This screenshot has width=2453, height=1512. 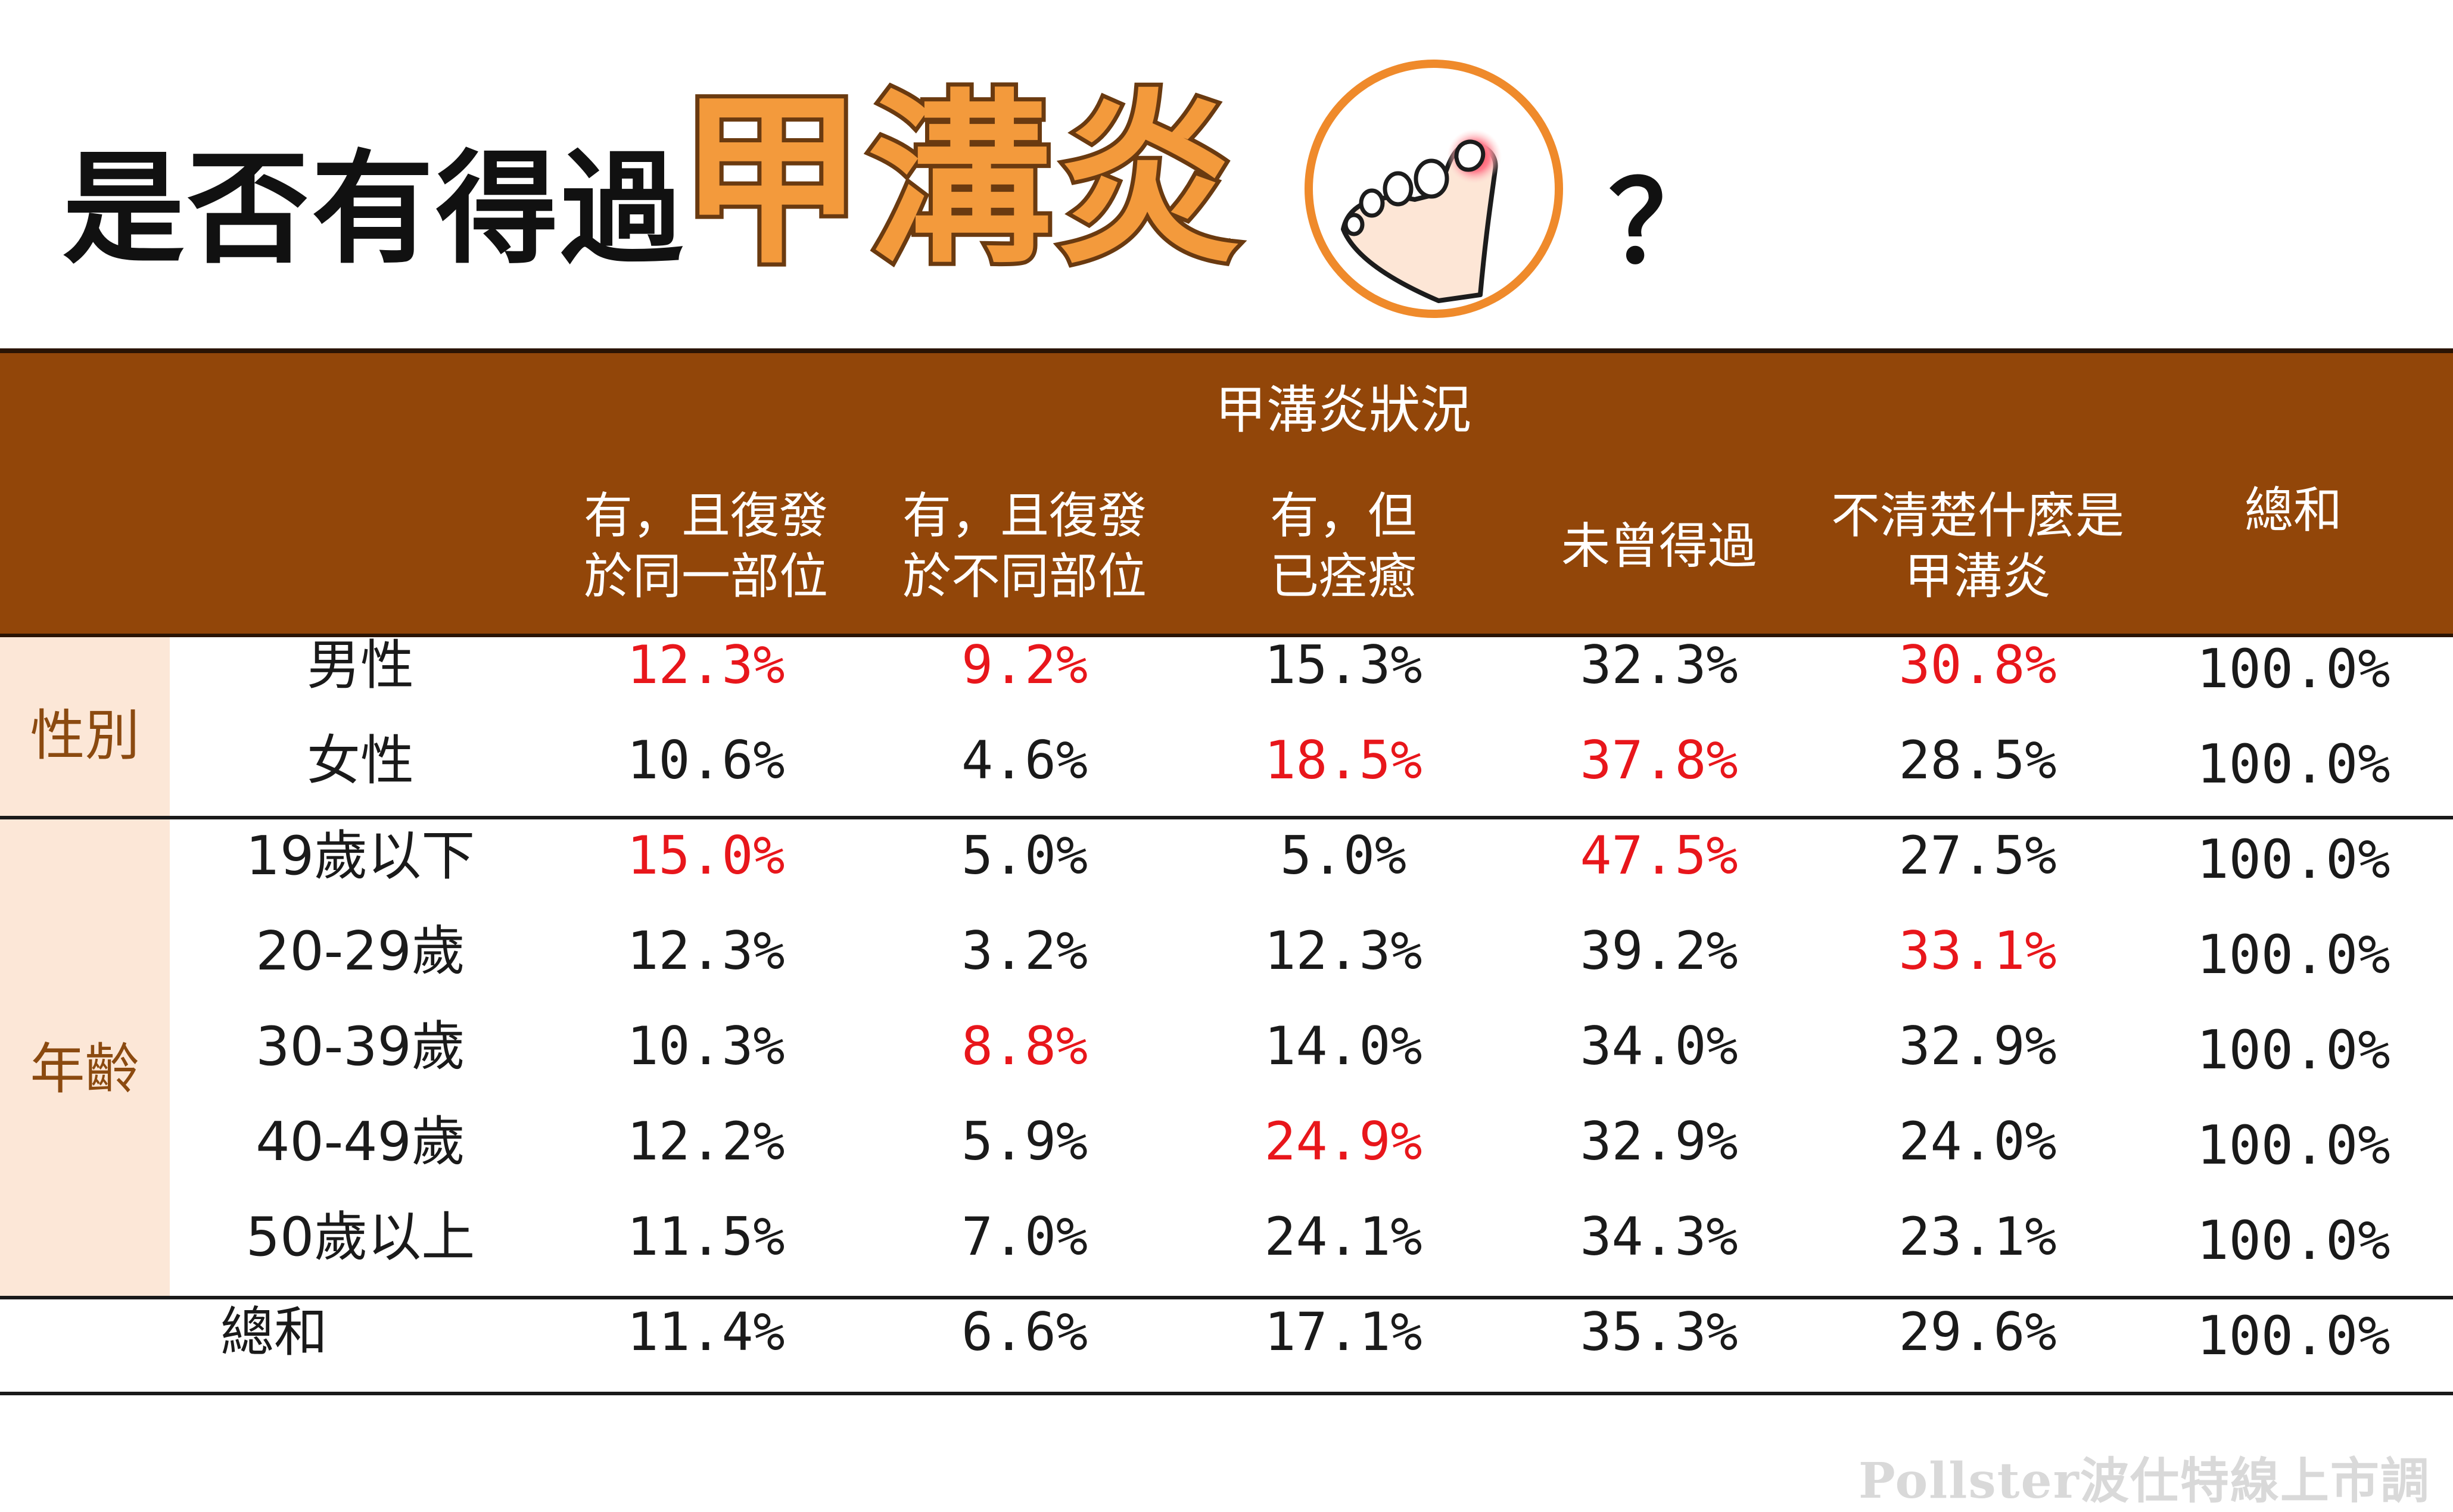 I want to click on table-cell: 34.3%, so click(x=1659, y=1236).